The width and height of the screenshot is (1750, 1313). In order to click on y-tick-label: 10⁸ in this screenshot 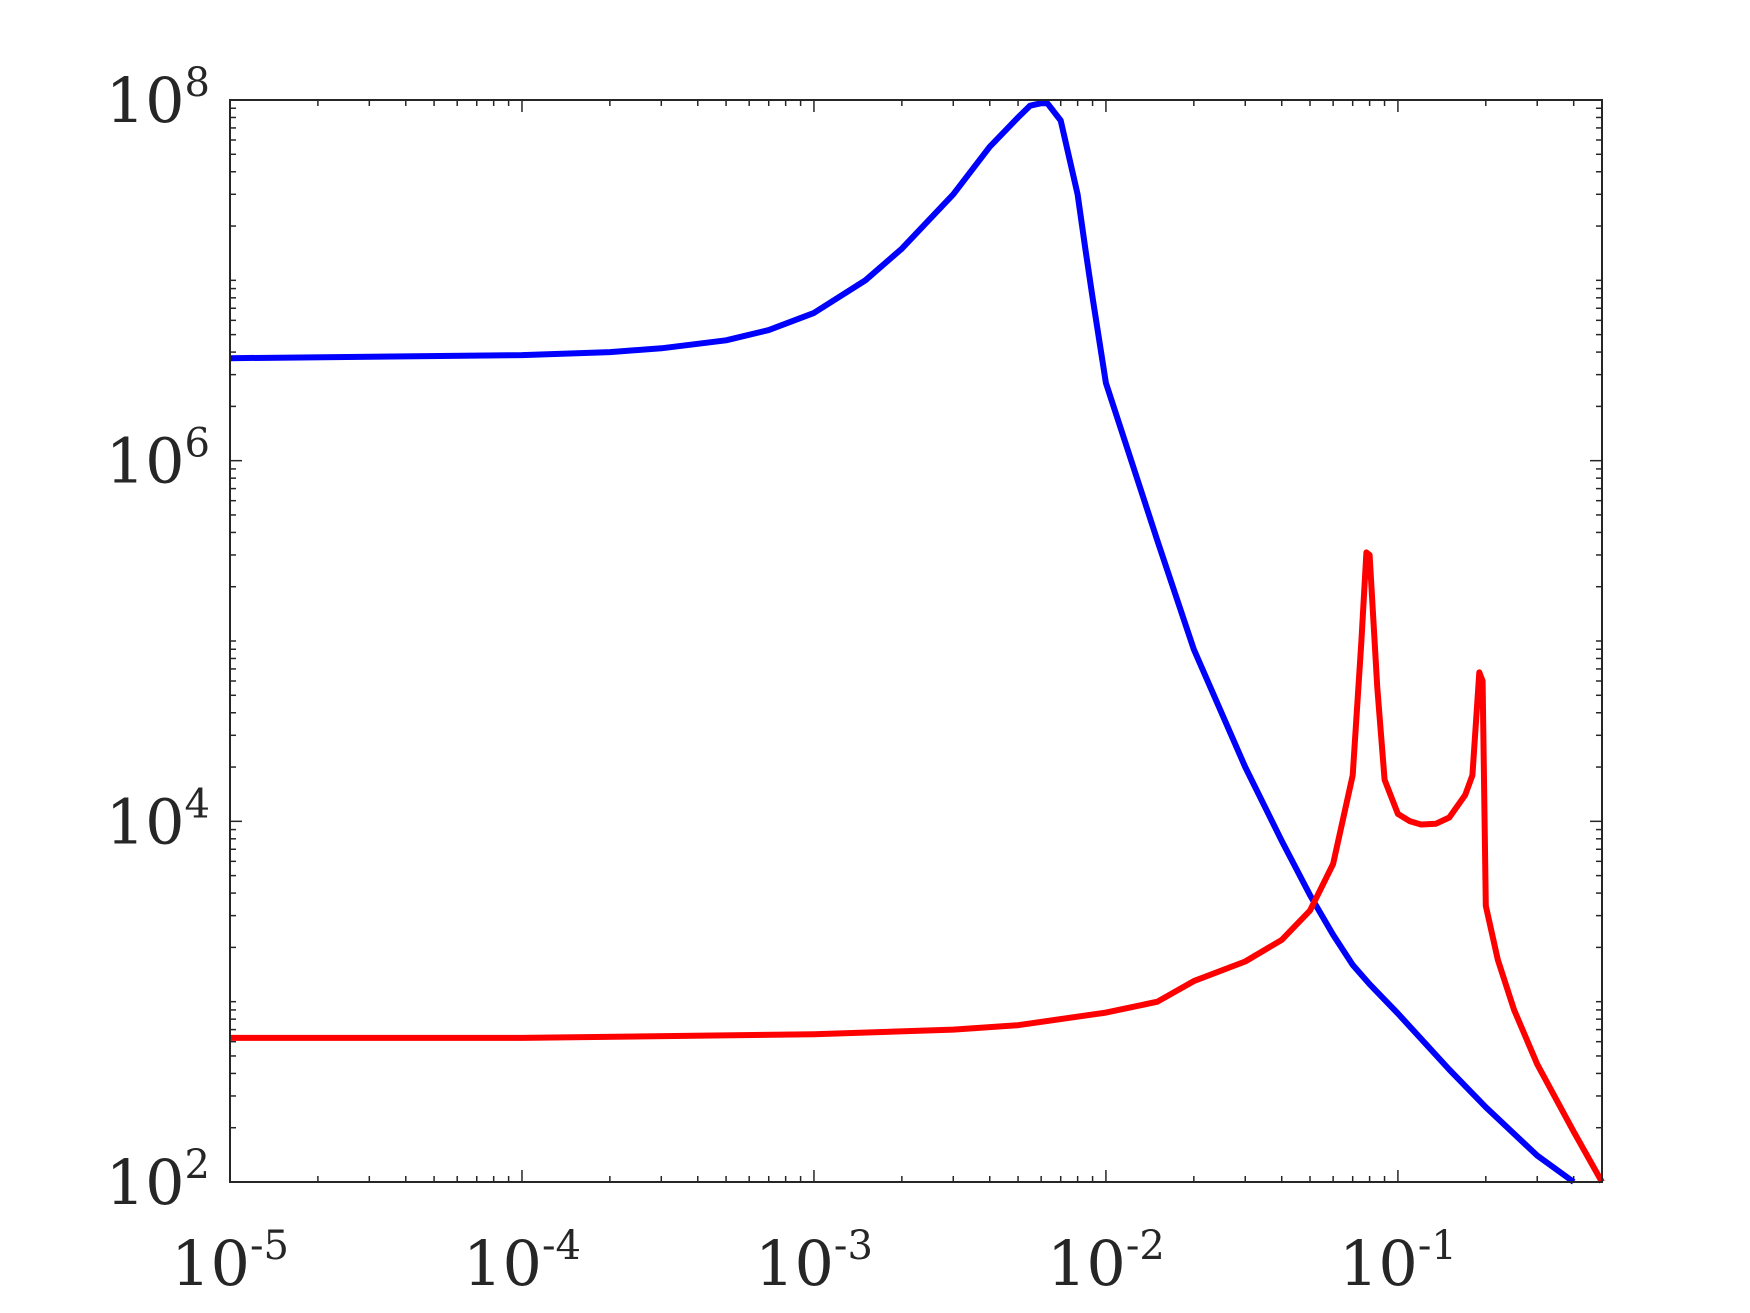, I will do `click(158, 98)`.